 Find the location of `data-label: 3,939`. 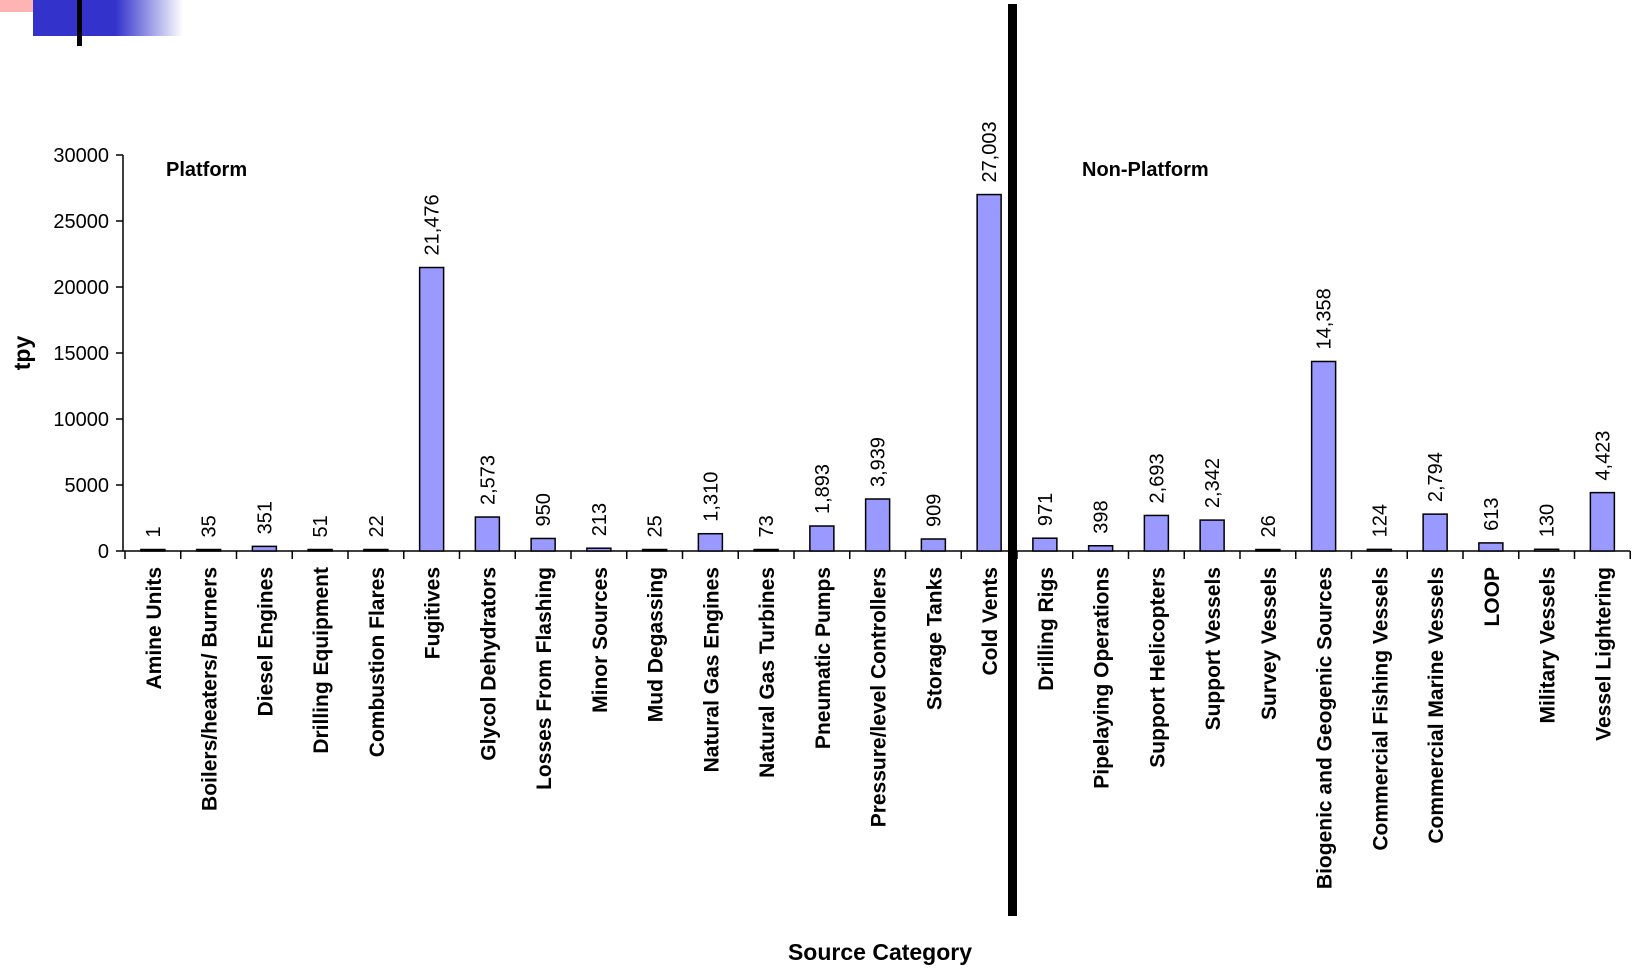

data-label: 3,939 is located at coordinates (879, 462).